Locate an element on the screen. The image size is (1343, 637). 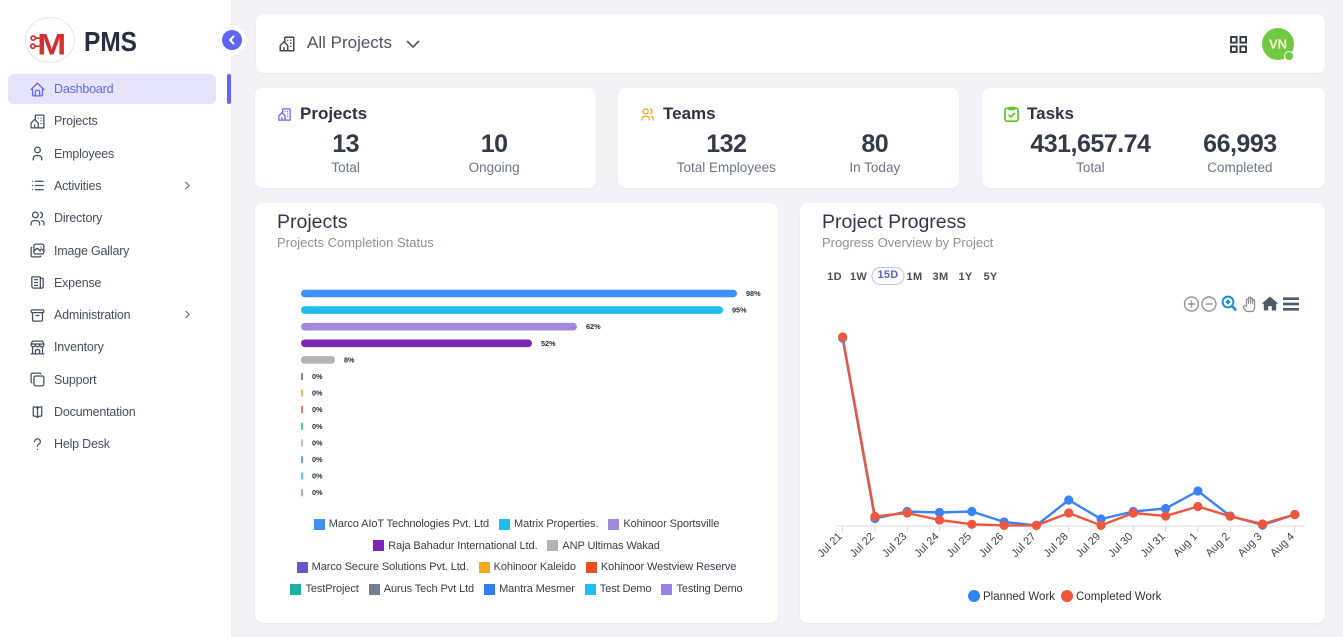
svg-text: M is located at coordinates (51, 44).